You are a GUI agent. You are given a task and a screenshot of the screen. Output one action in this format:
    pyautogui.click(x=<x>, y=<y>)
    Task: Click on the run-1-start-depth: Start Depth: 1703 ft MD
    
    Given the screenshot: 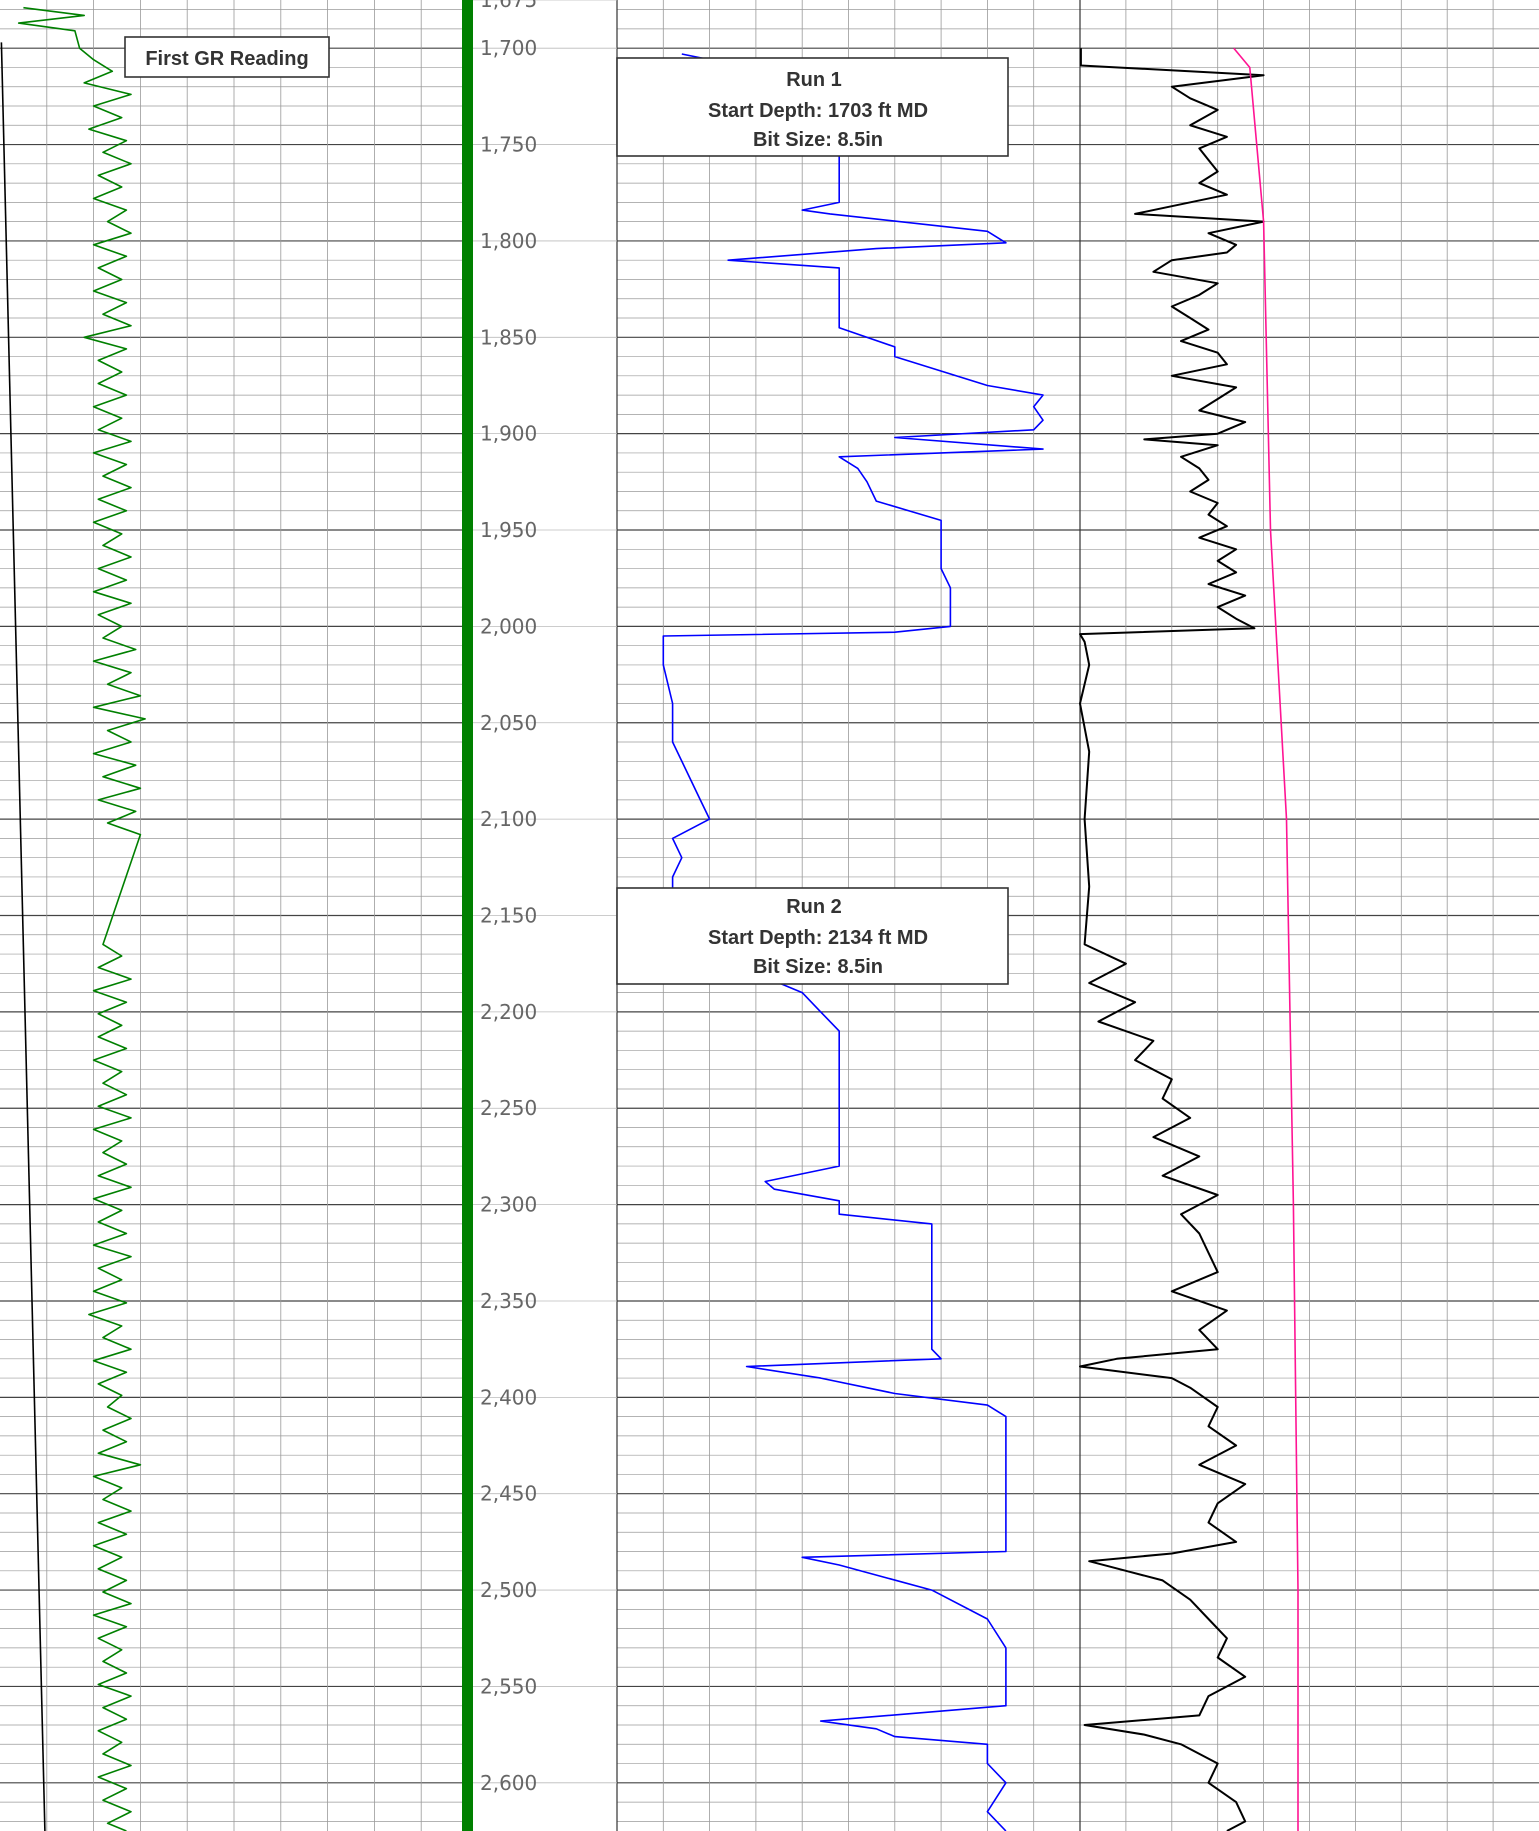 What is the action you would take?
    pyautogui.click(x=818, y=111)
    